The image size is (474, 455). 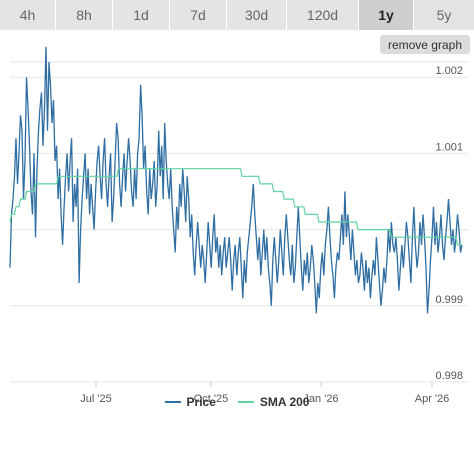 I want to click on x-tick-label: Jul '25, so click(x=95, y=399).